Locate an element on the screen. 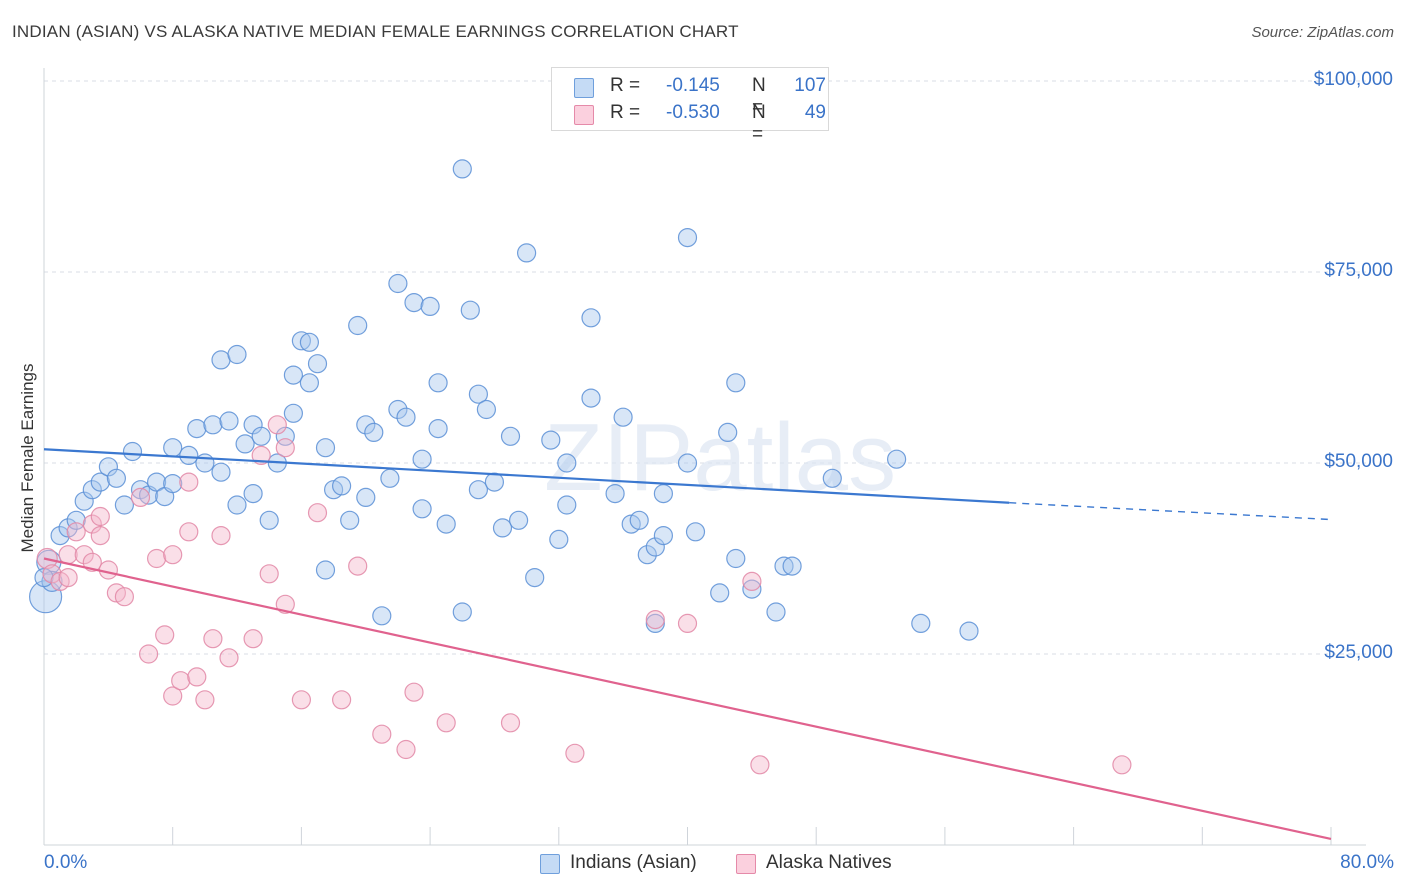 The height and width of the screenshot is (892, 1406). legend-r-value: -0.530 is located at coordinates (693, 112).